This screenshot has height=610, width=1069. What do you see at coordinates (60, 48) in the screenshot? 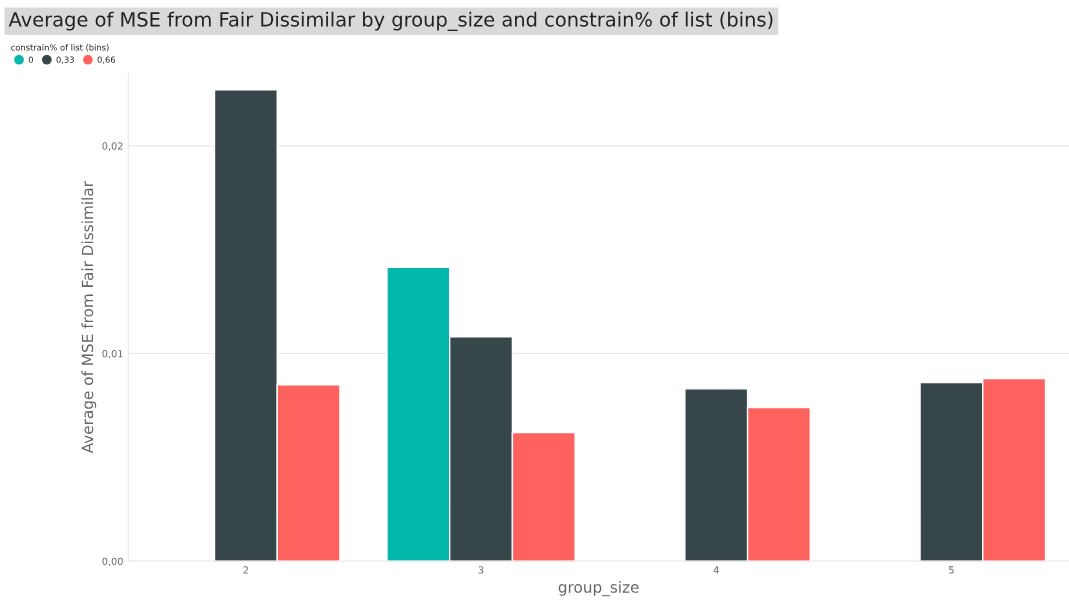
I see `legend-title: constrain% of list (bins)` at bounding box center [60, 48].